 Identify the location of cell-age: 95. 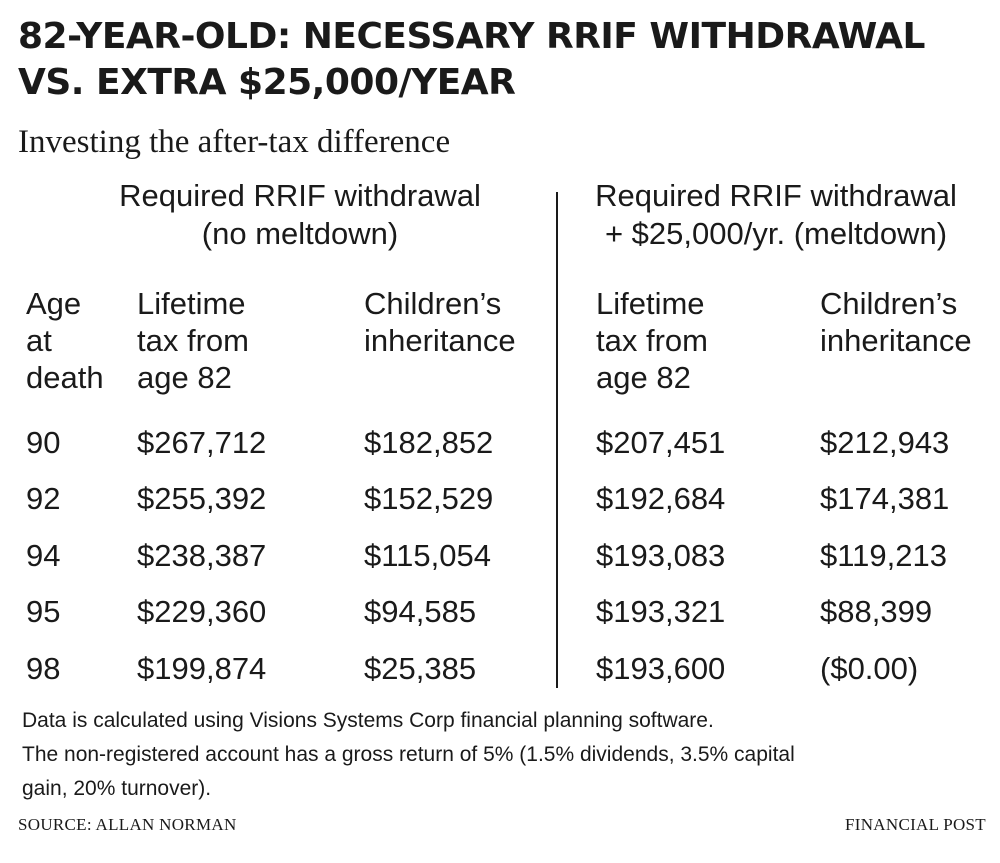
(43, 611).